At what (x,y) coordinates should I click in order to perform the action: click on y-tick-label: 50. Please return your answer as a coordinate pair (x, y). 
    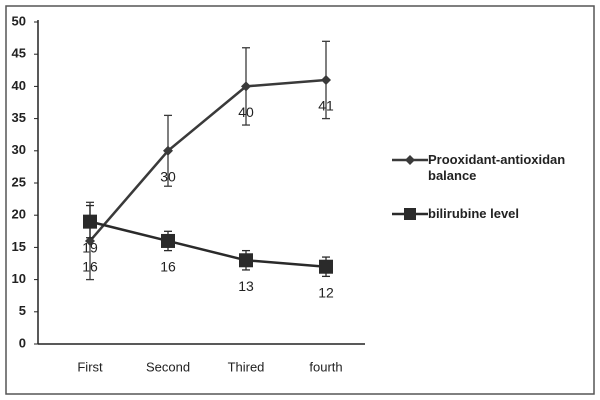
    Looking at the image, I should click on (19, 20).